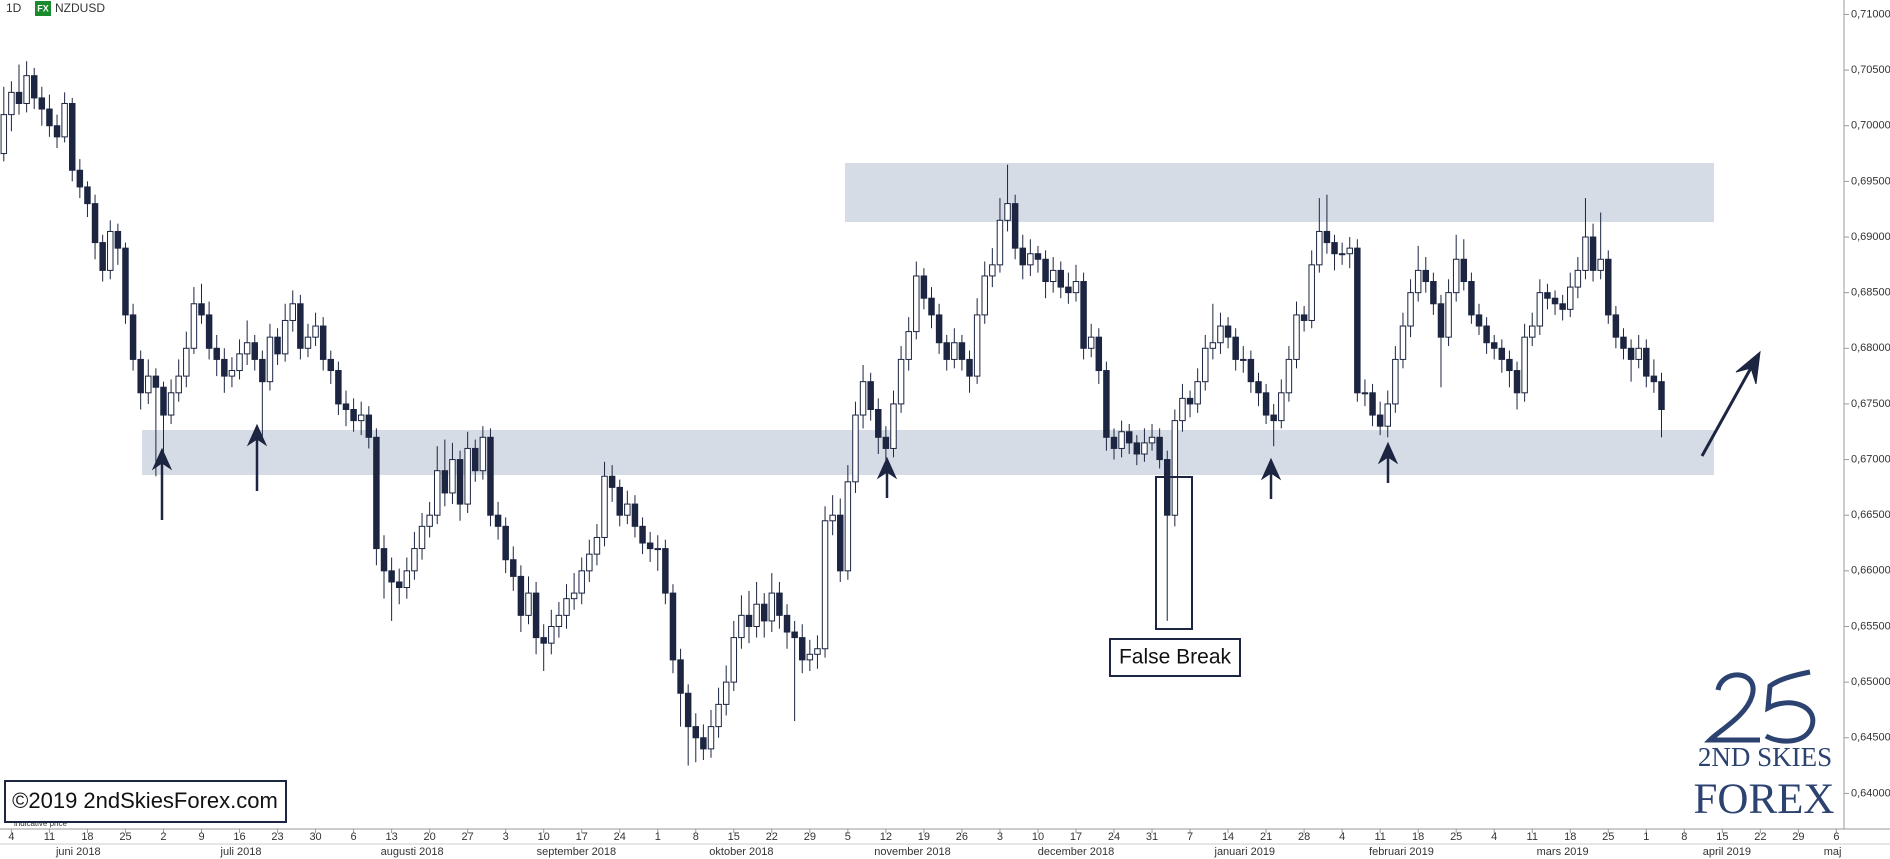  I want to click on y-tick-label: 0,65500, so click(1870, 626).